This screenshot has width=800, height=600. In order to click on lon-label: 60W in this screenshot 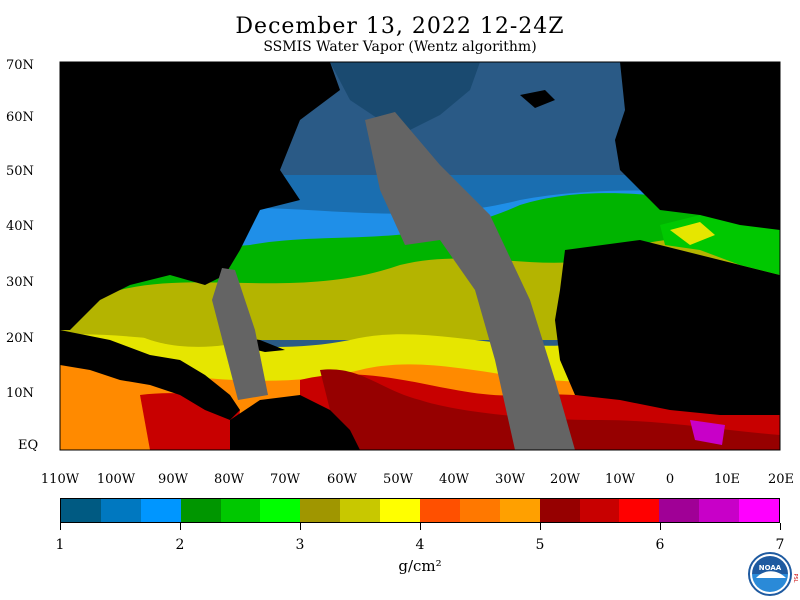, I will do `click(342, 479)`.